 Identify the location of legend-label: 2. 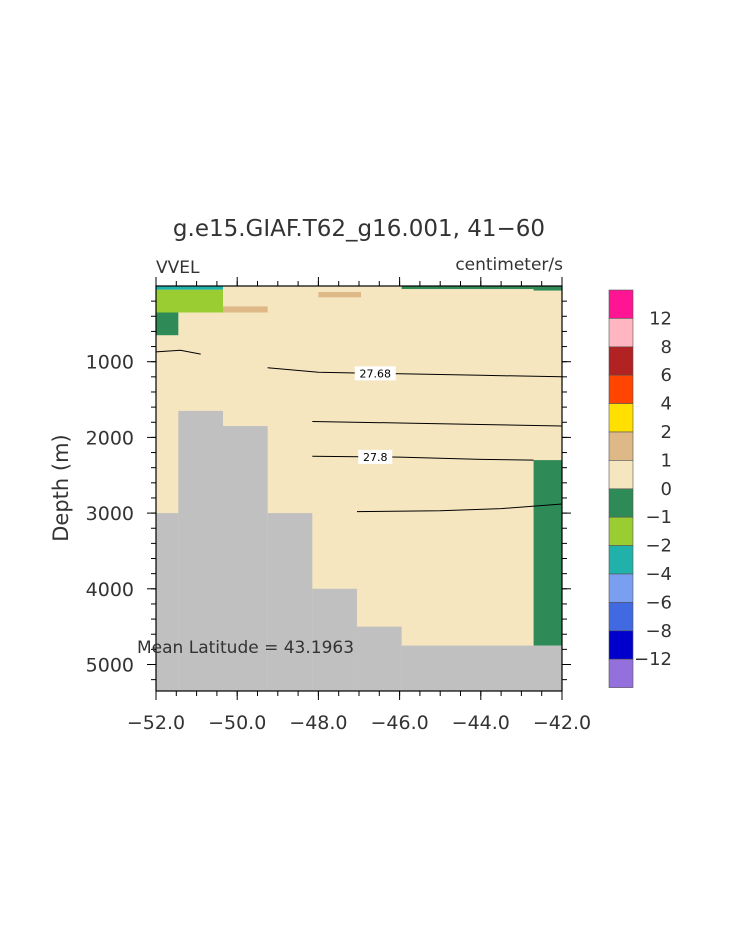
(666, 432).